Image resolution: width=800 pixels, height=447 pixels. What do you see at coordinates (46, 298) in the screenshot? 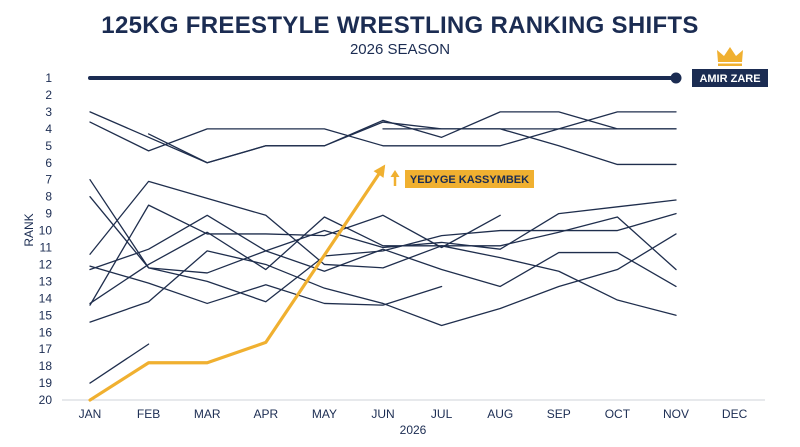
I see `y-tick-label: 14` at bounding box center [46, 298].